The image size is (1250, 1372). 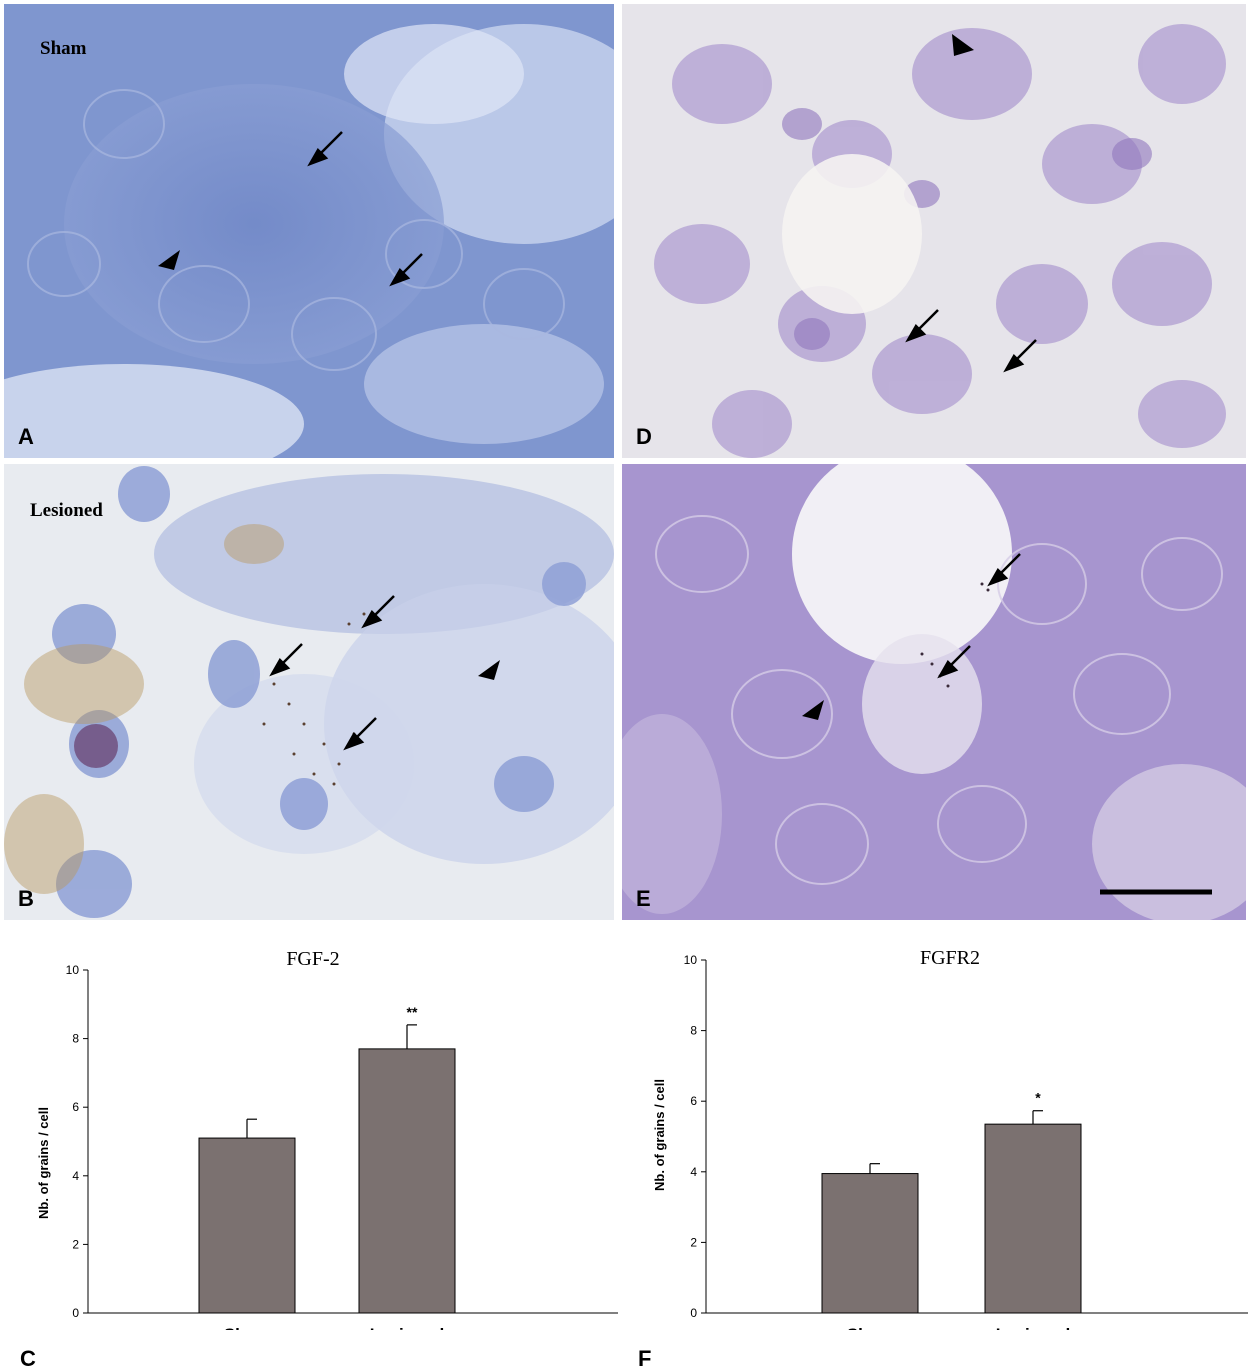 What do you see at coordinates (63, 48) in the screenshot?
I see `panel-a-caption: Sham` at bounding box center [63, 48].